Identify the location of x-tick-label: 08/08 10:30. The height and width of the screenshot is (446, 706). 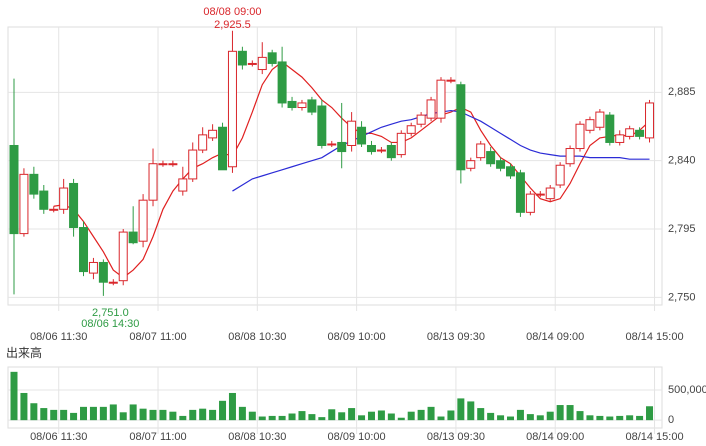
(257, 337).